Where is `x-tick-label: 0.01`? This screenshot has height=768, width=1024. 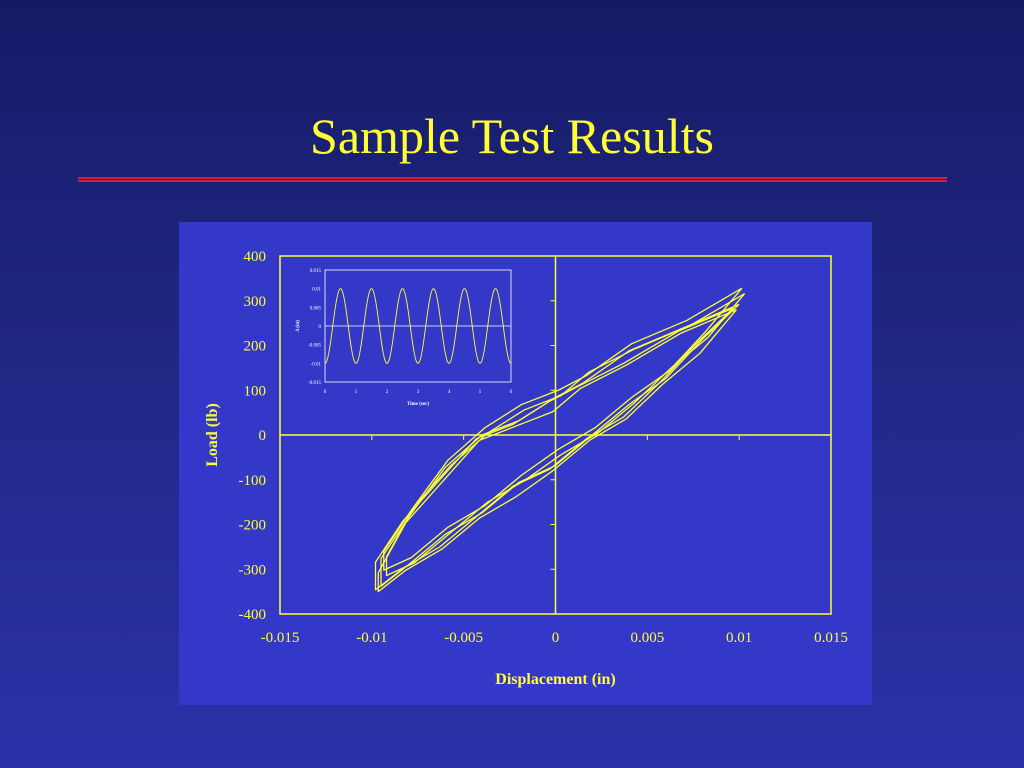 x-tick-label: 0.01 is located at coordinates (739, 638).